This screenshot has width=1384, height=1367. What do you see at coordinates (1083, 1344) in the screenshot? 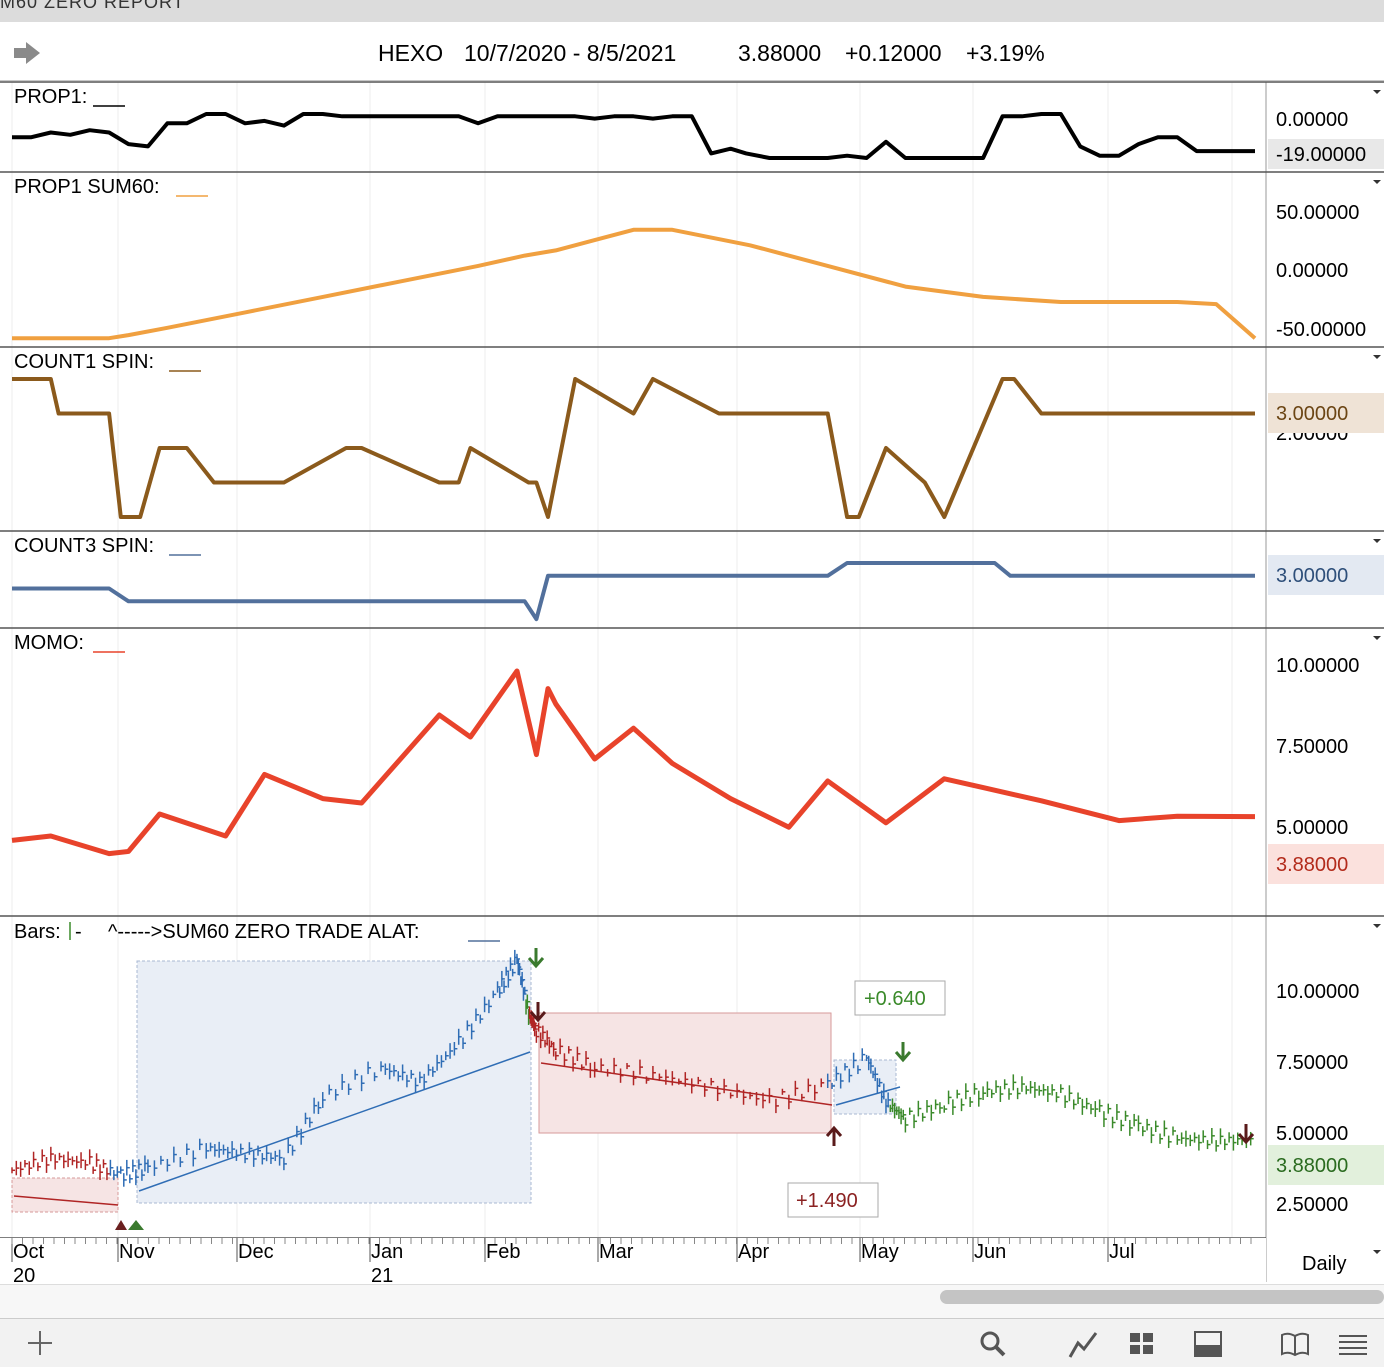
I see `line-chart-icon` at bounding box center [1083, 1344].